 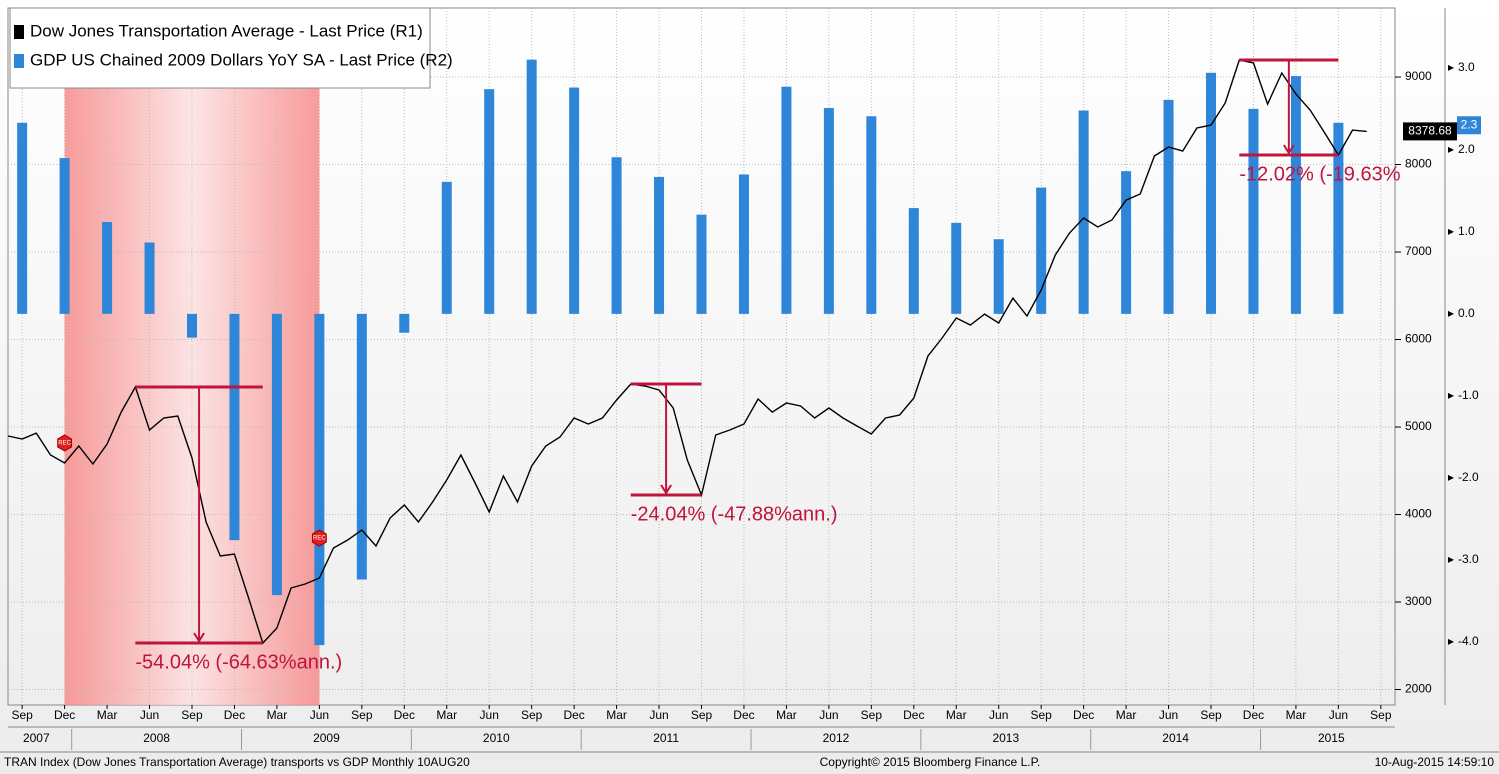 I want to click on y2-tick-label: -3.0, so click(x=1468, y=559).